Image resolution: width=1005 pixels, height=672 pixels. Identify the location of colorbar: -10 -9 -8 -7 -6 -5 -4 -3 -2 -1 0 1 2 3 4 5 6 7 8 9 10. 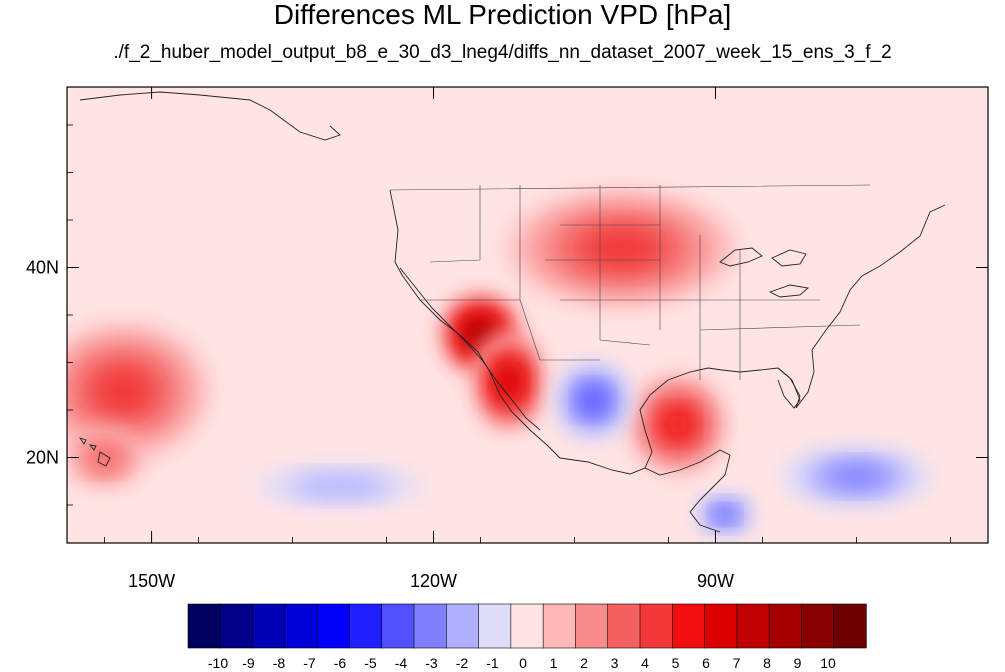
(527, 637).